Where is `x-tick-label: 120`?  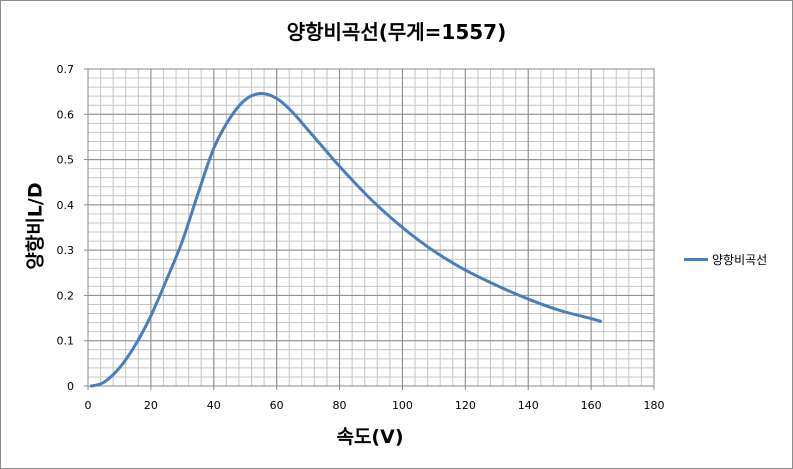
x-tick-label: 120 is located at coordinates (465, 405).